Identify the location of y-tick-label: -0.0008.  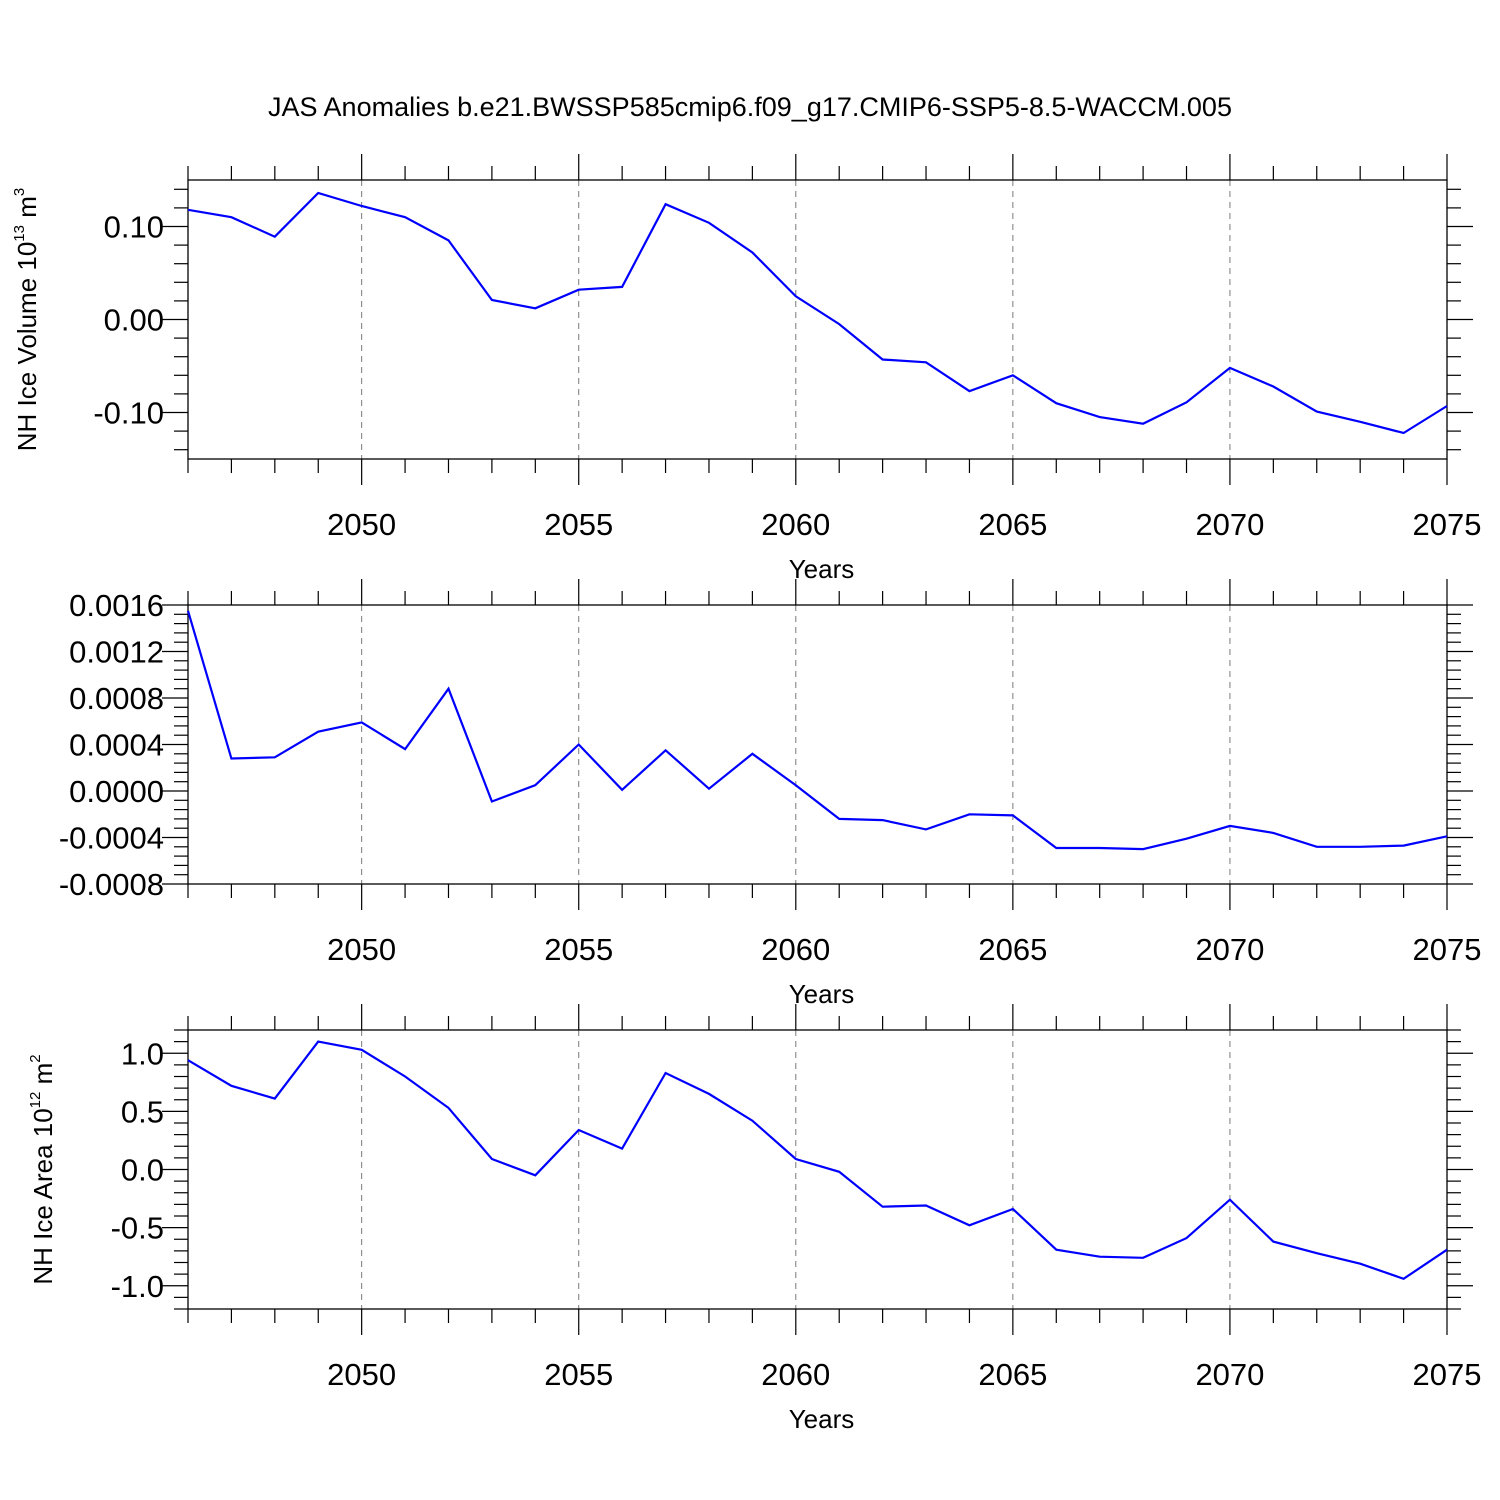
(111, 884).